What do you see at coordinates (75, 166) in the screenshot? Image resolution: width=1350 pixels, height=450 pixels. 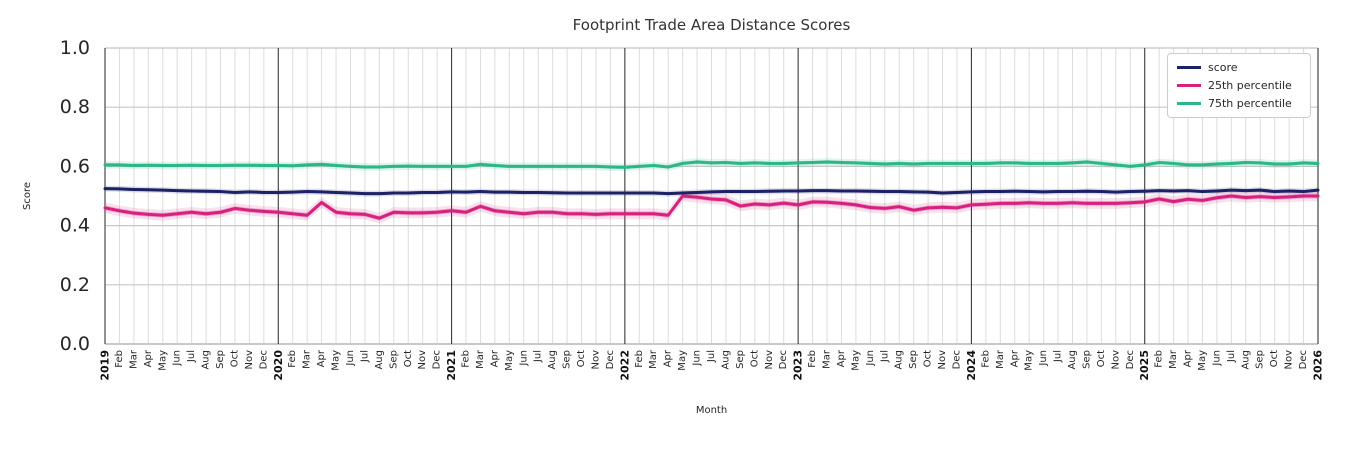 I see `y-tick-label: 0.6` at bounding box center [75, 166].